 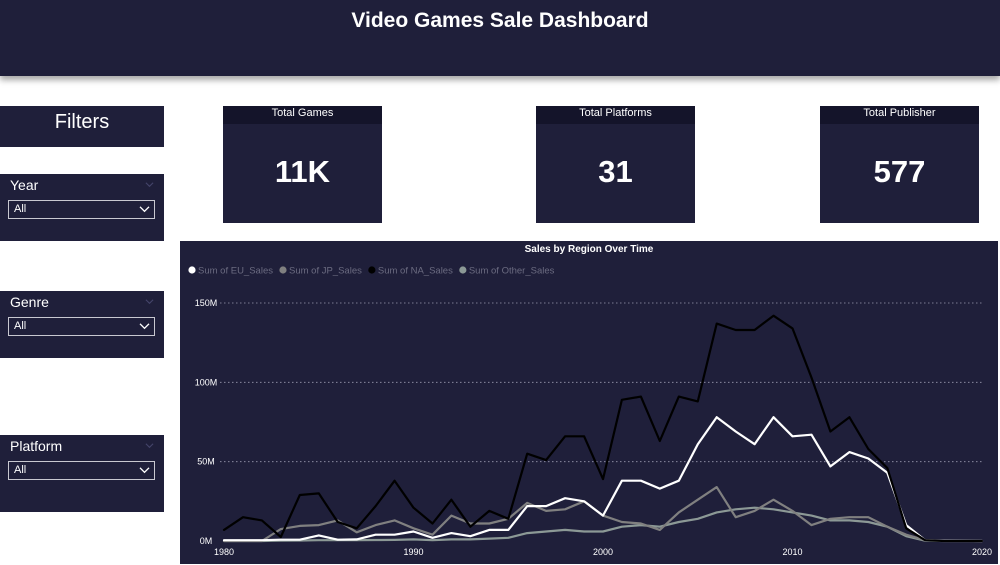 What do you see at coordinates (235, 271) in the screenshot?
I see `legend-label: Sum of EU_Sales` at bounding box center [235, 271].